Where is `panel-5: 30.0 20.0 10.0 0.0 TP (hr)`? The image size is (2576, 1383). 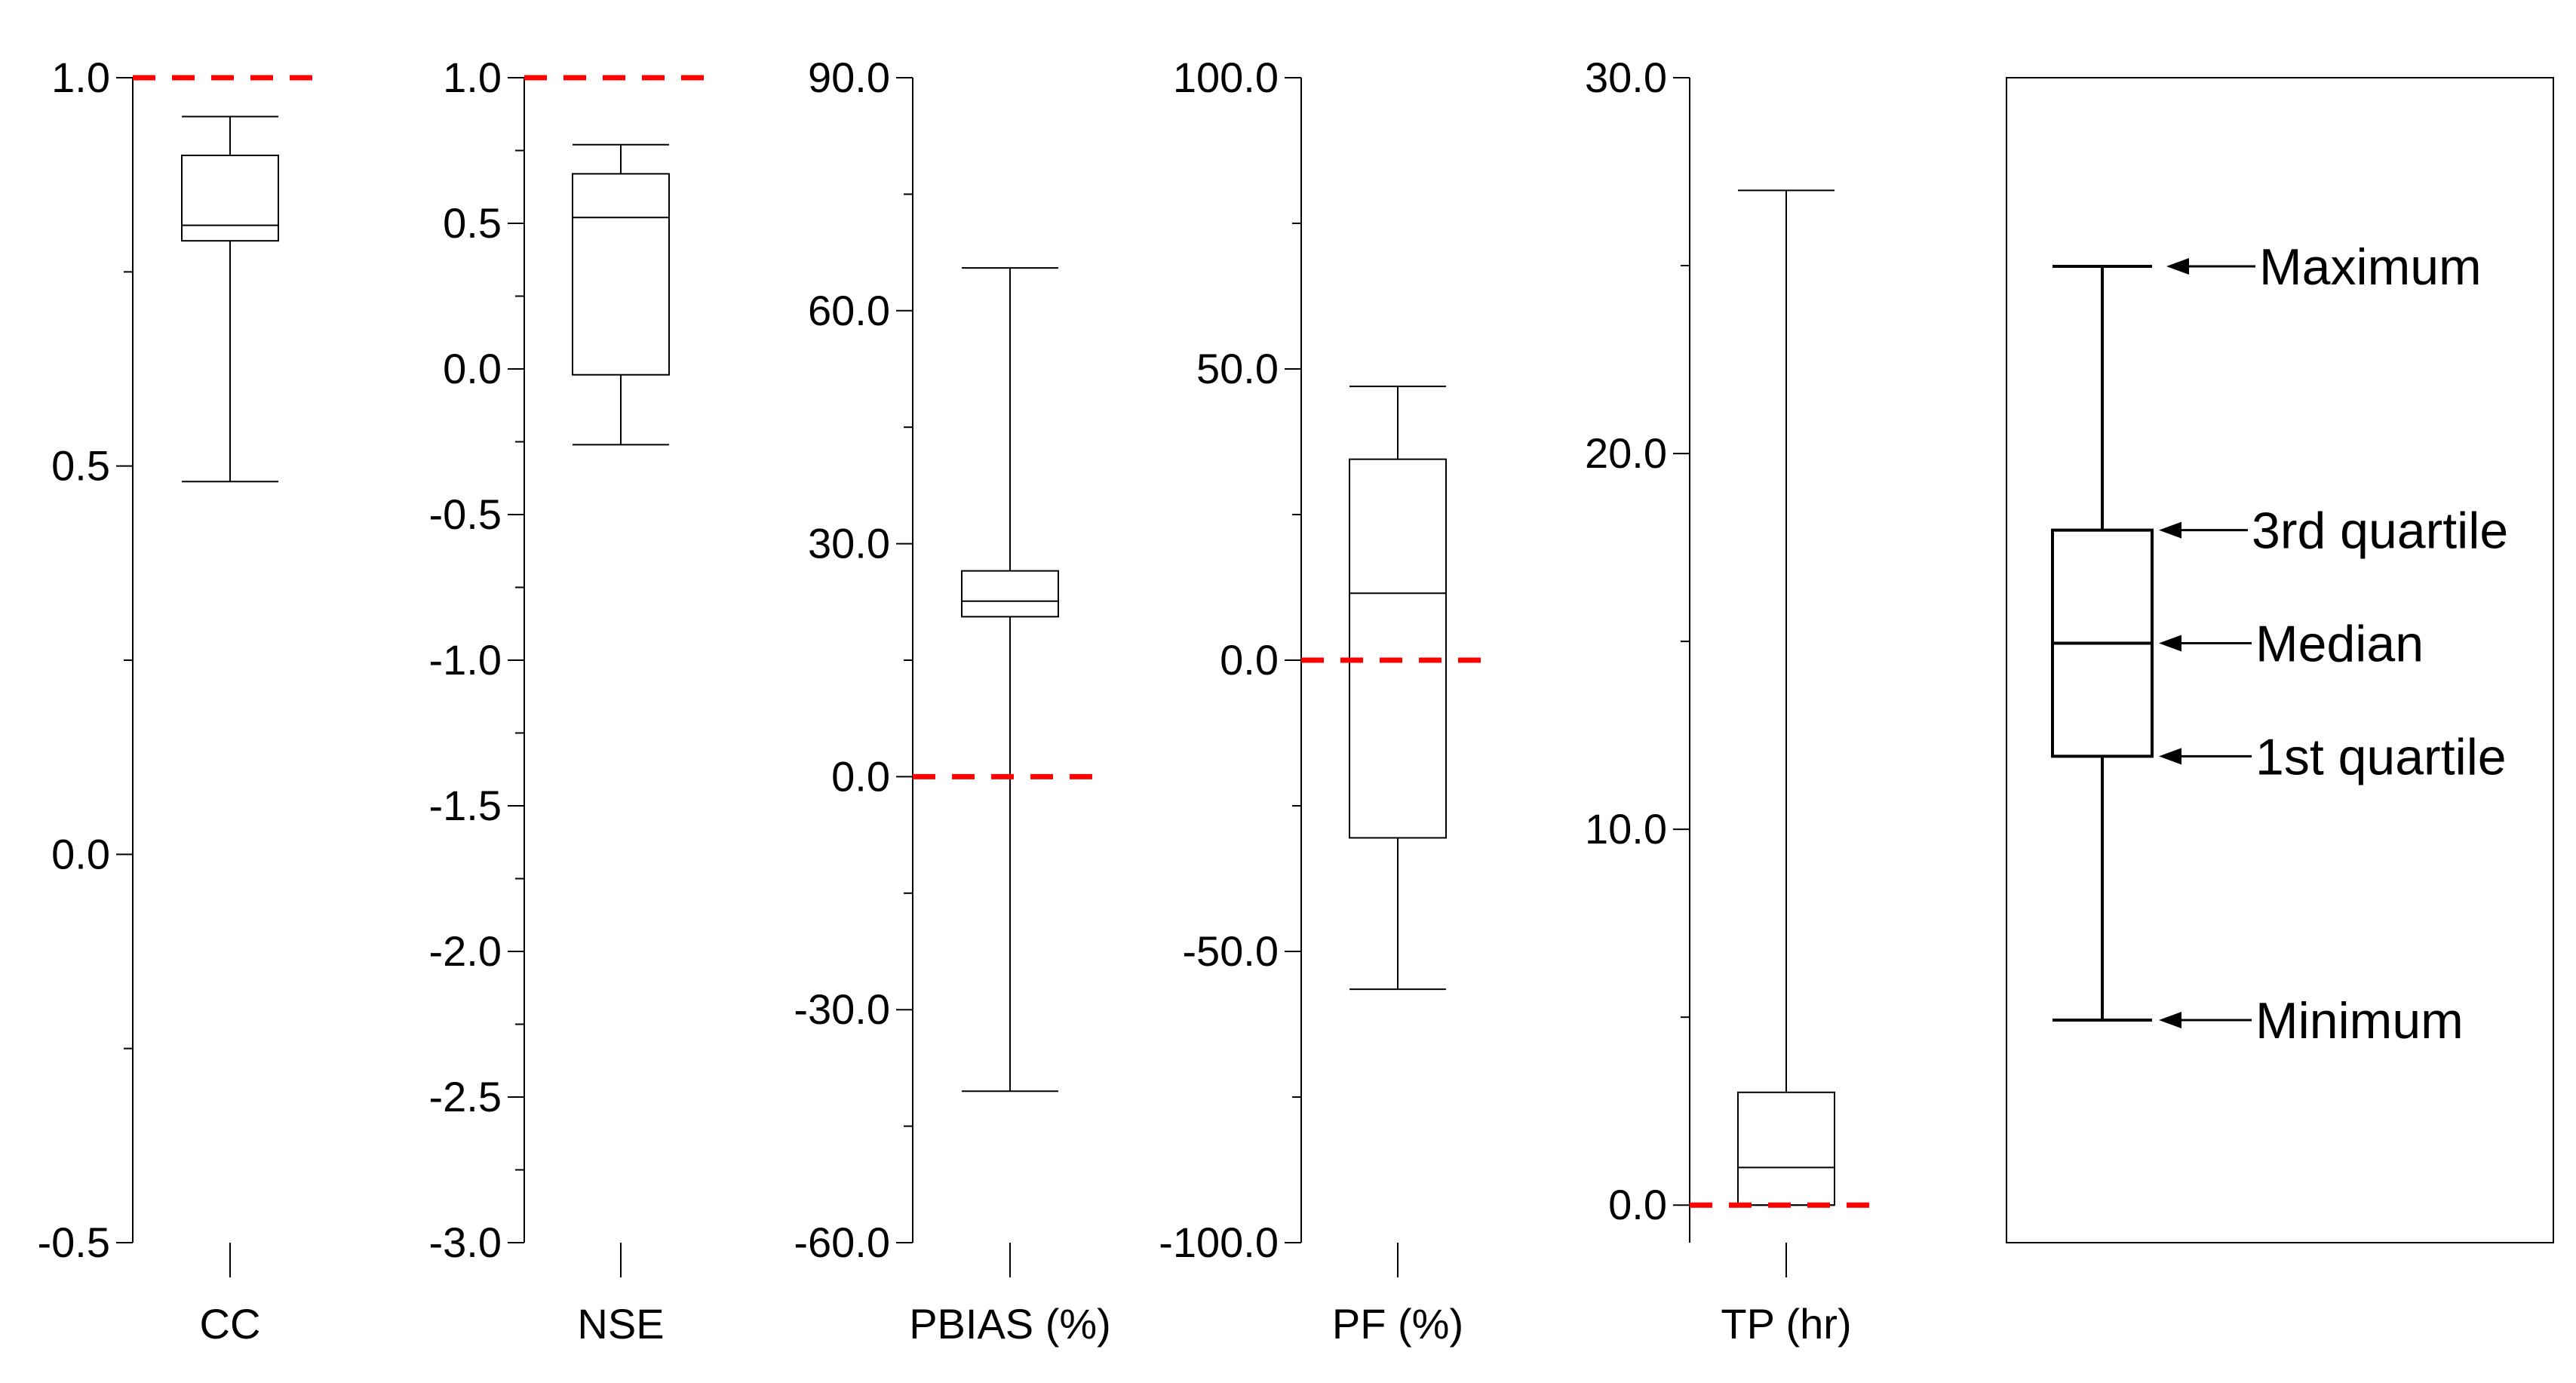 panel-5: 30.0 20.0 10.0 0.0 TP (hr) is located at coordinates (1734, 701).